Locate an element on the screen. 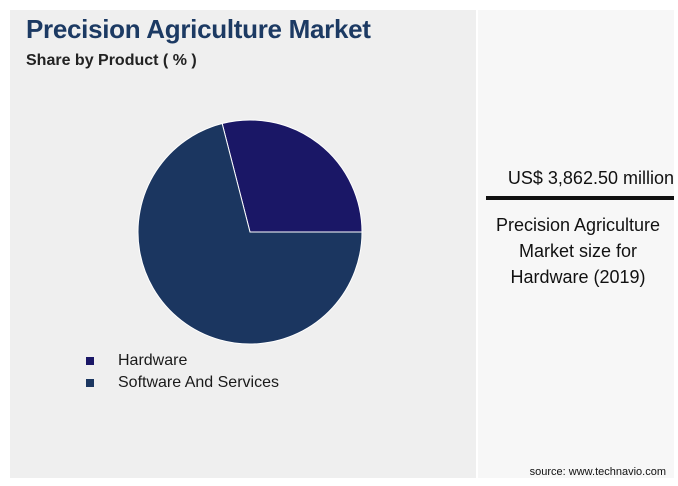  chart-title: Precision Agriculture Market is located at coordinates (198, 29).